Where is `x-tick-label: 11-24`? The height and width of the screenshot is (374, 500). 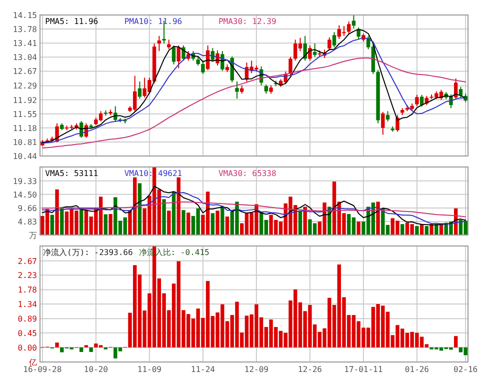
x-tick-label: 11-24 is located at coordinates (203, 369).